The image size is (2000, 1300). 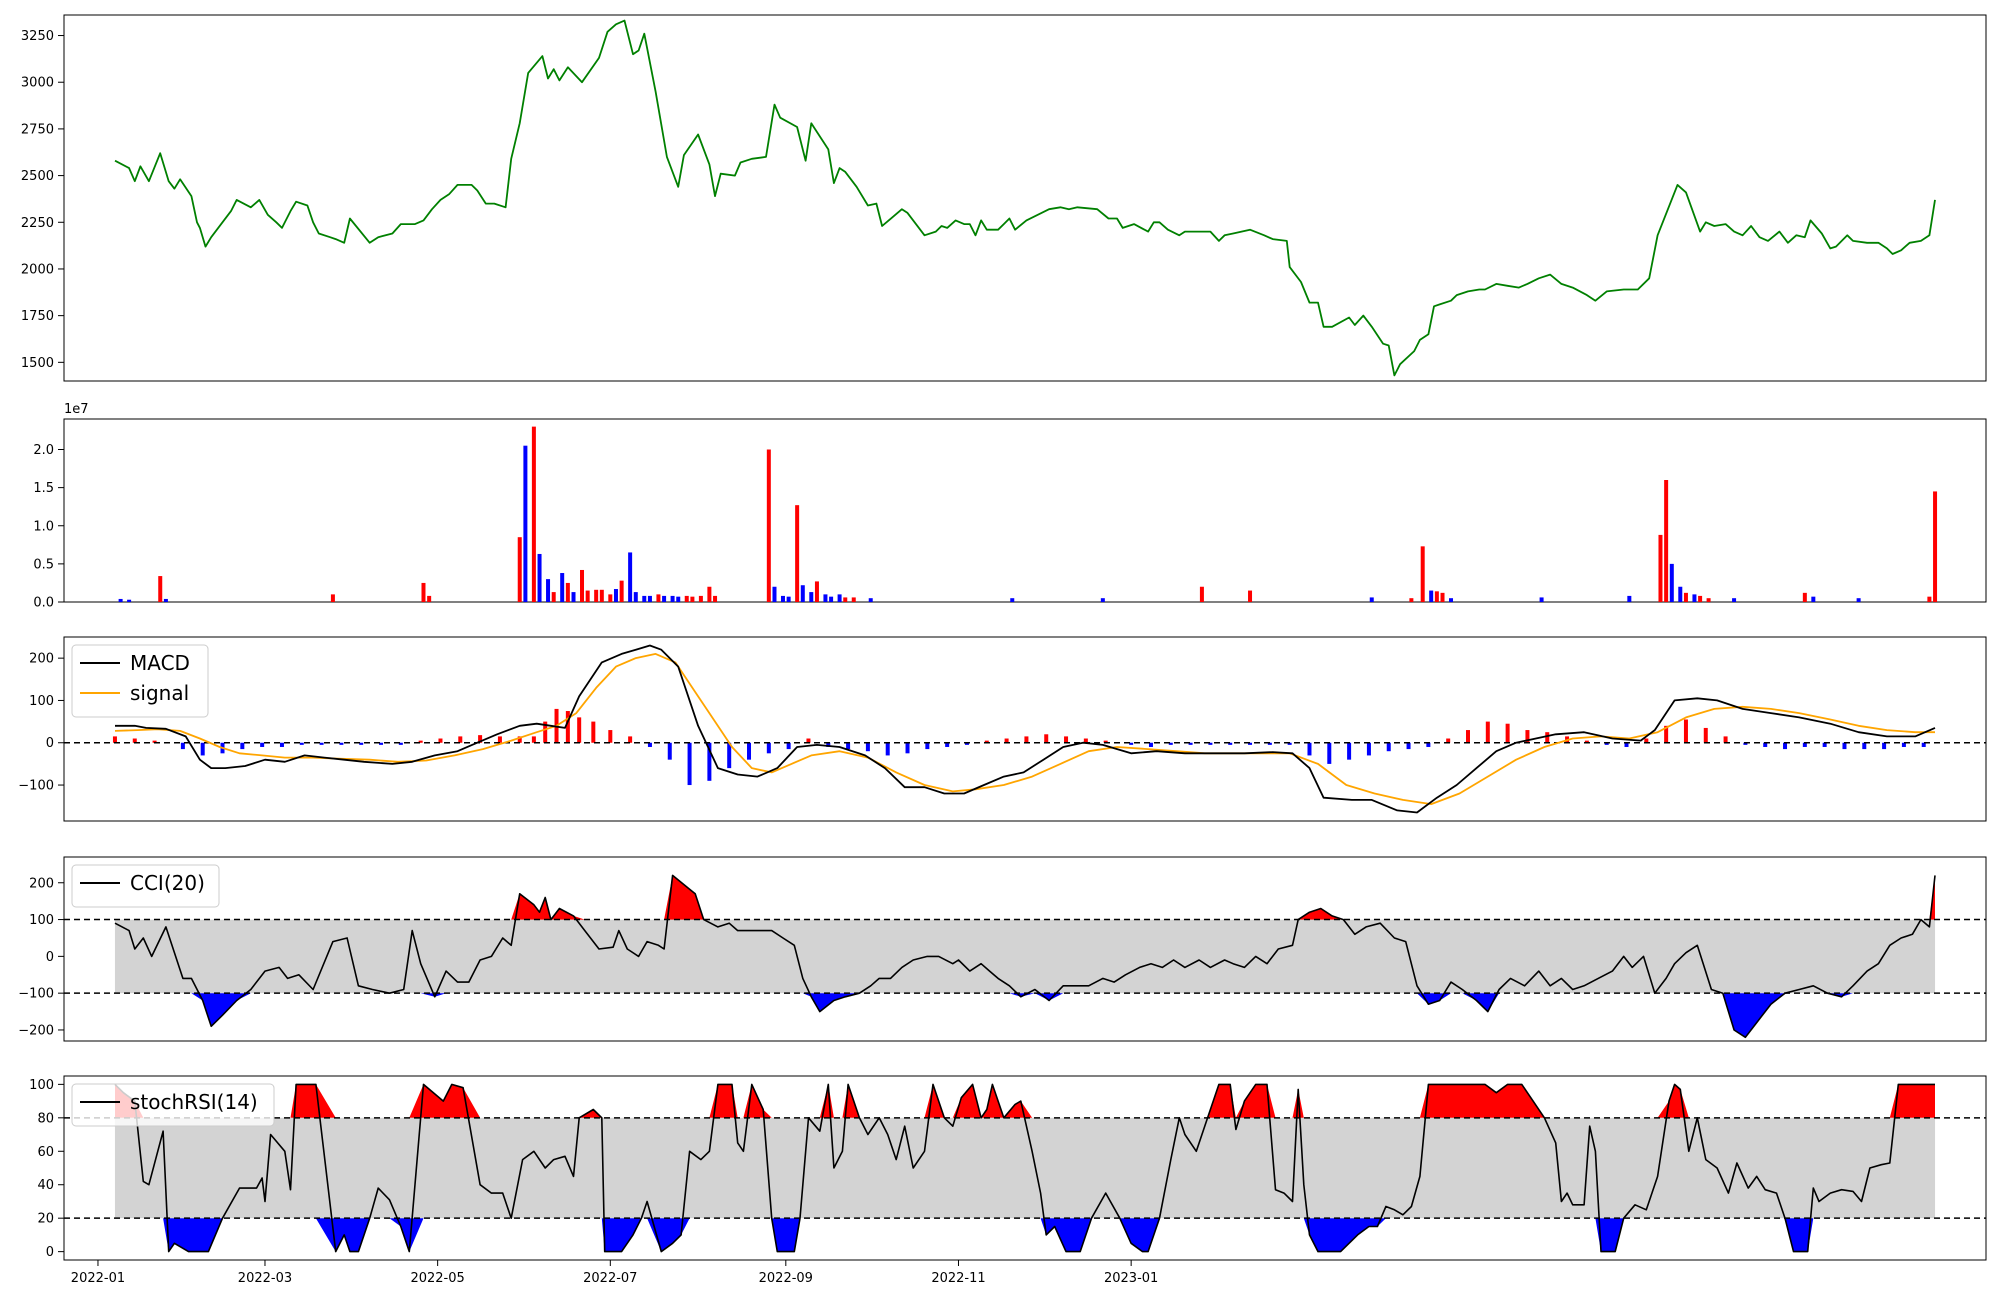 What do you see at coordinates (1025, 1168) in the screenshot?
I see `stochrsi-panel-frame` at bounding box center [1025, 1168].